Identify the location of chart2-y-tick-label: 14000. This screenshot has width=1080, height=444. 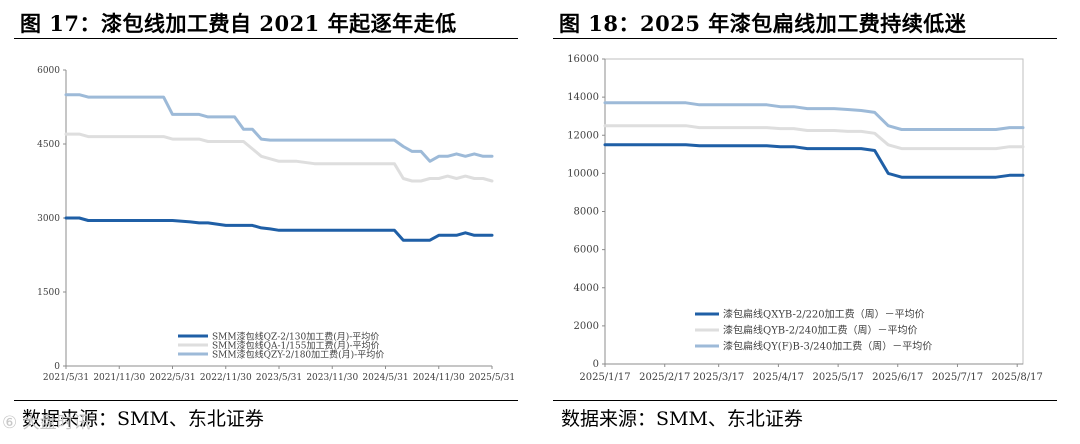
(583, 97).